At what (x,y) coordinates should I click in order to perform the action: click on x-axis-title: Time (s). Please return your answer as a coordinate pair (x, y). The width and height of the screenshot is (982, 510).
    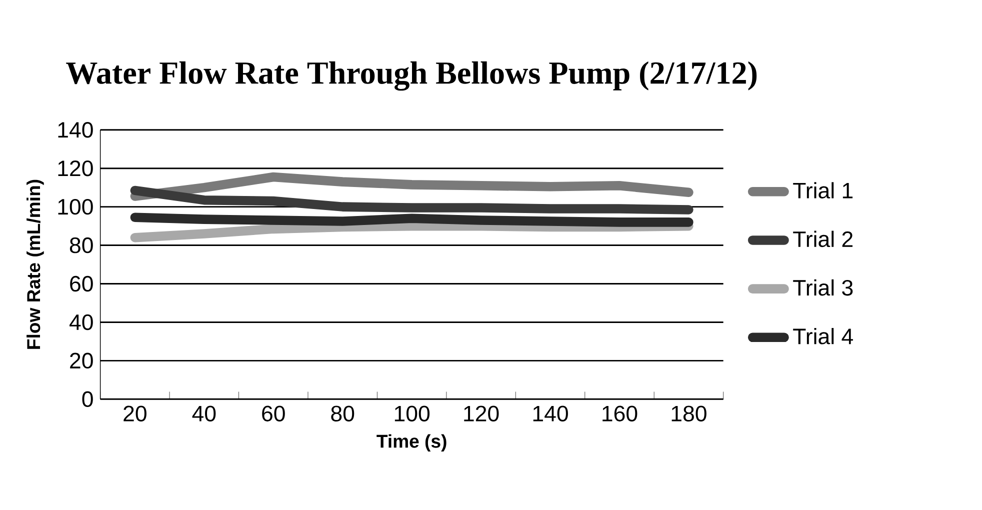
    Looking at the image, I should click on (411, 443).